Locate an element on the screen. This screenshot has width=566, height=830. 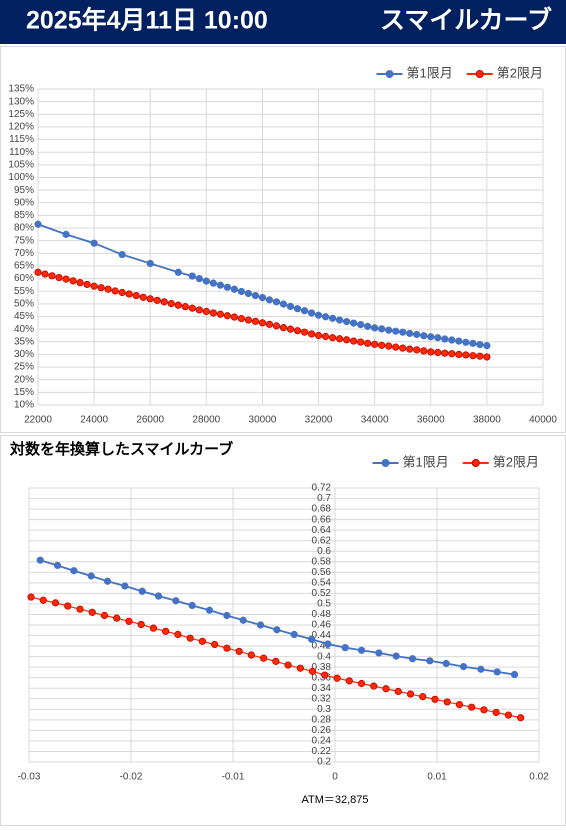
y-tick-label: 0.46 is located at coordinates (322, 625).